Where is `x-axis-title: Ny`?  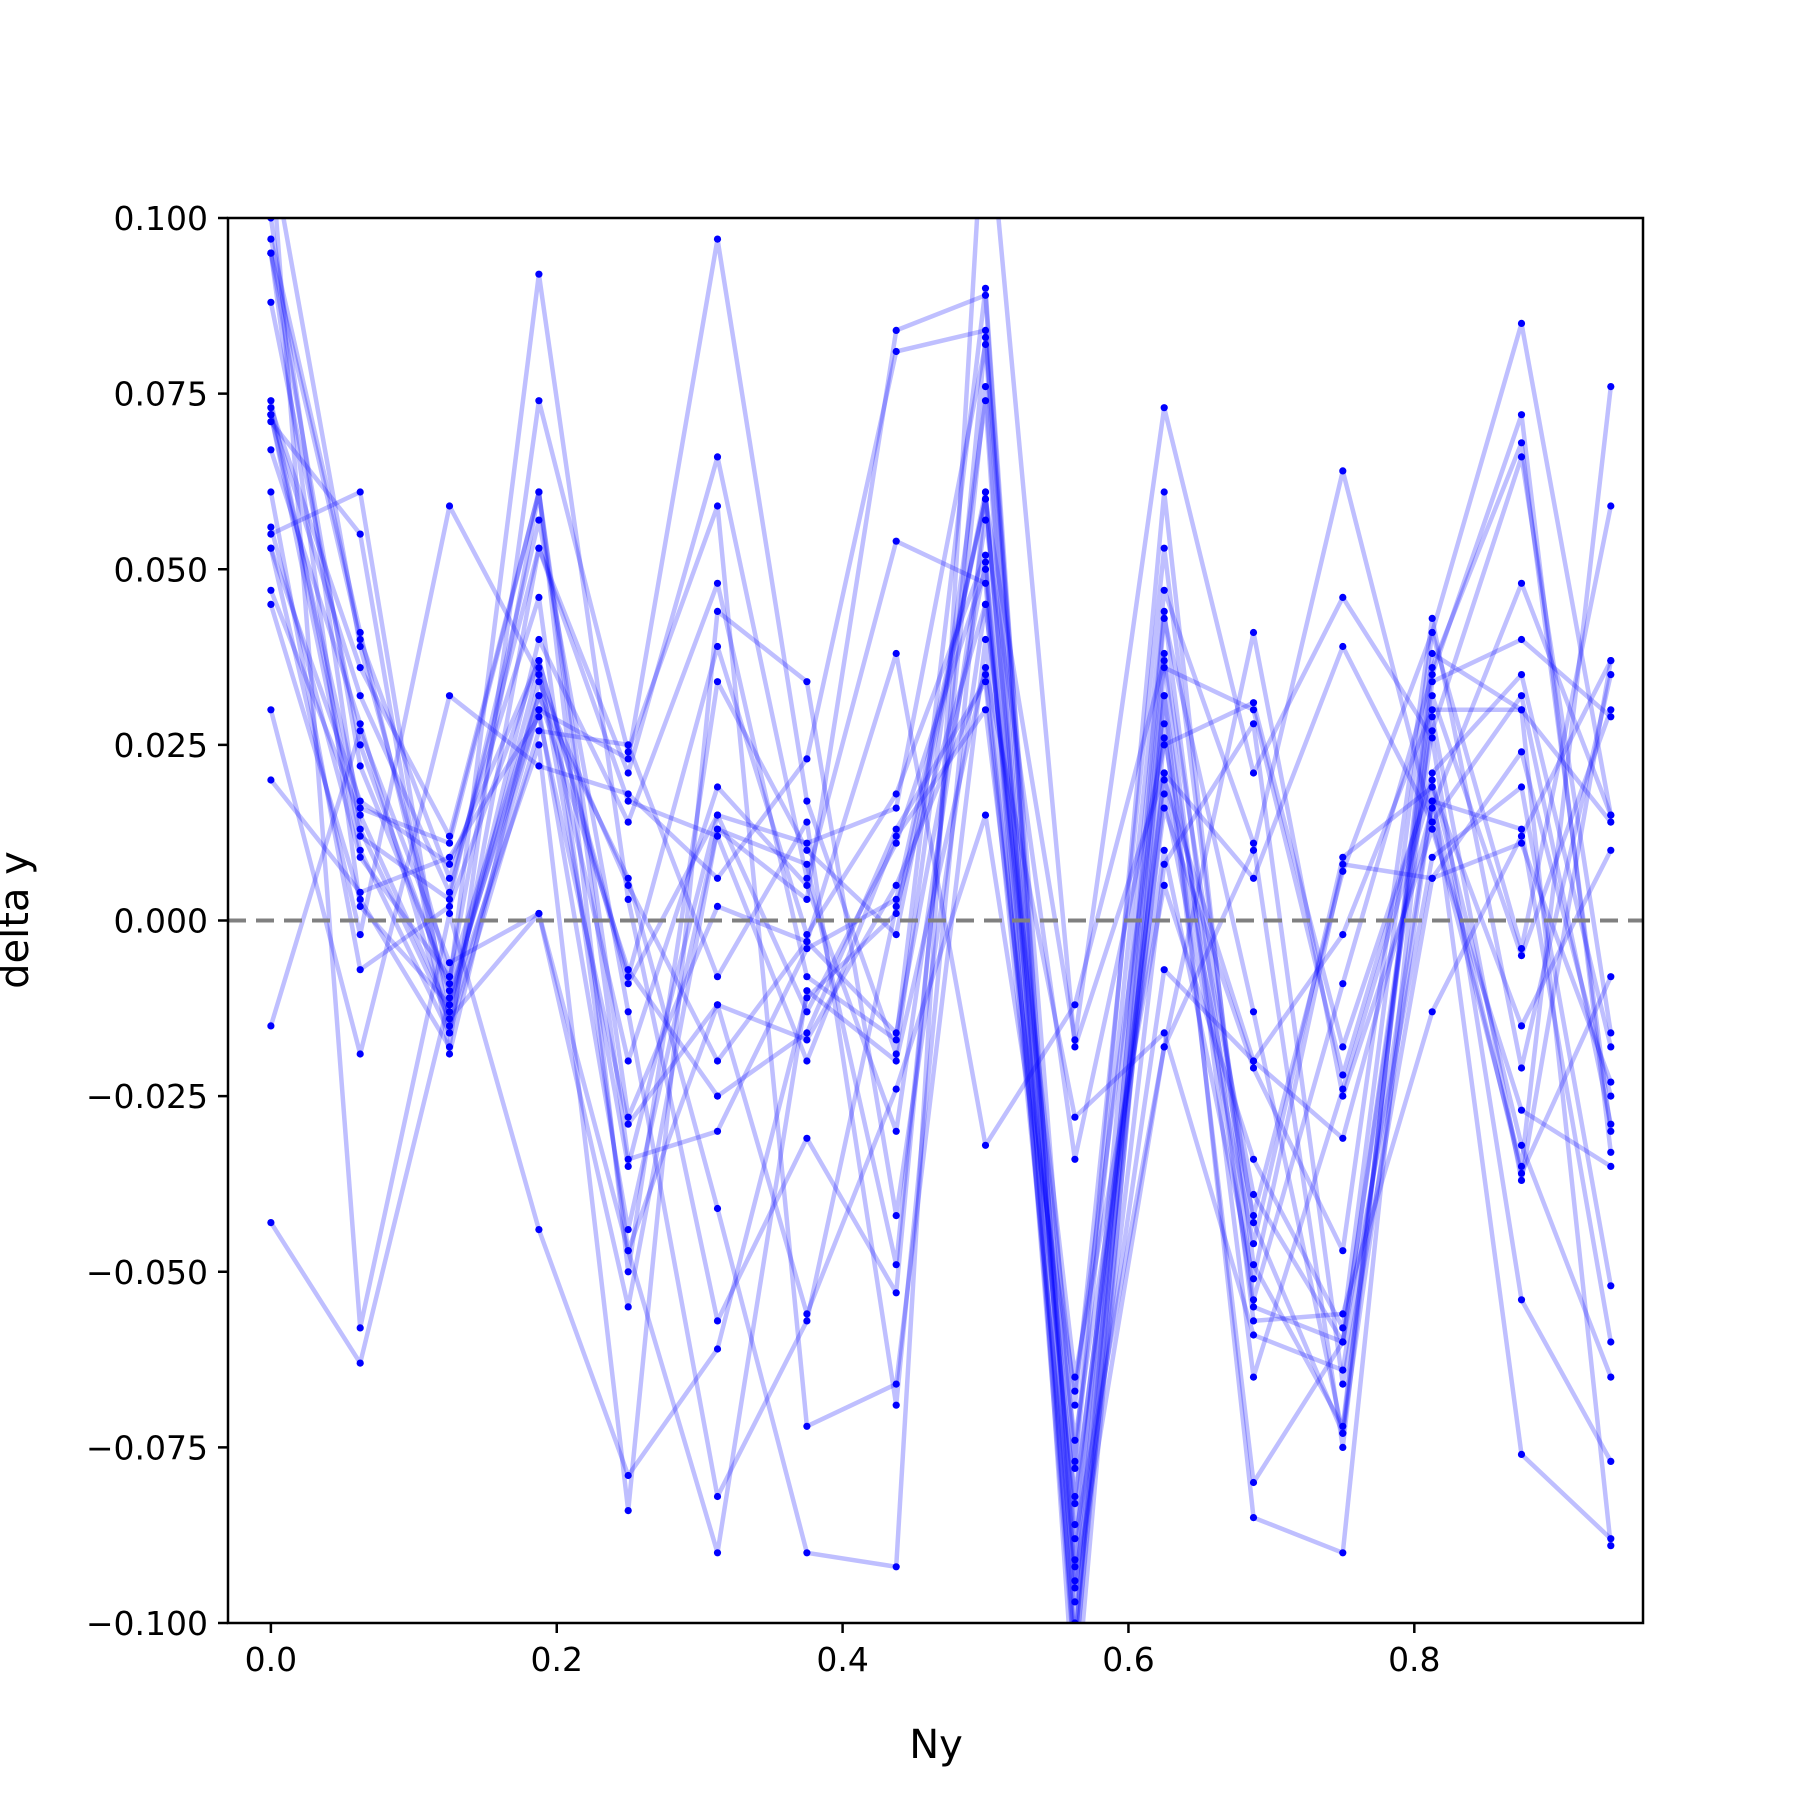
x-axis-title: Ny is located at coordinates (936, 1745).